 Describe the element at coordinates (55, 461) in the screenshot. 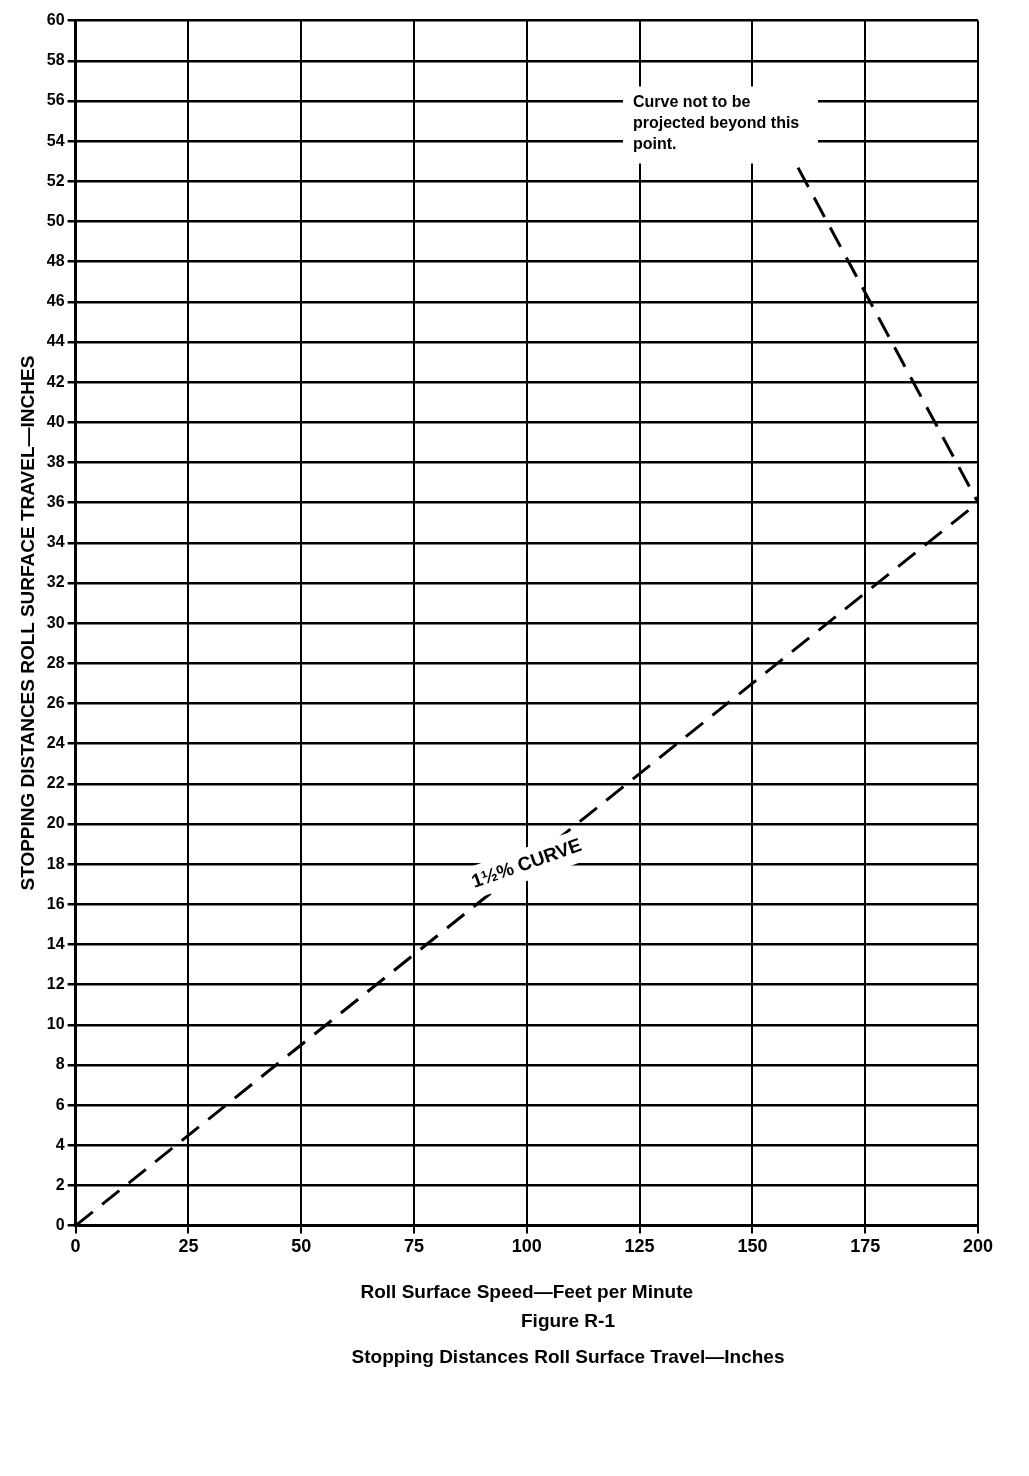

I see `y-tick-label: 38` at that location.